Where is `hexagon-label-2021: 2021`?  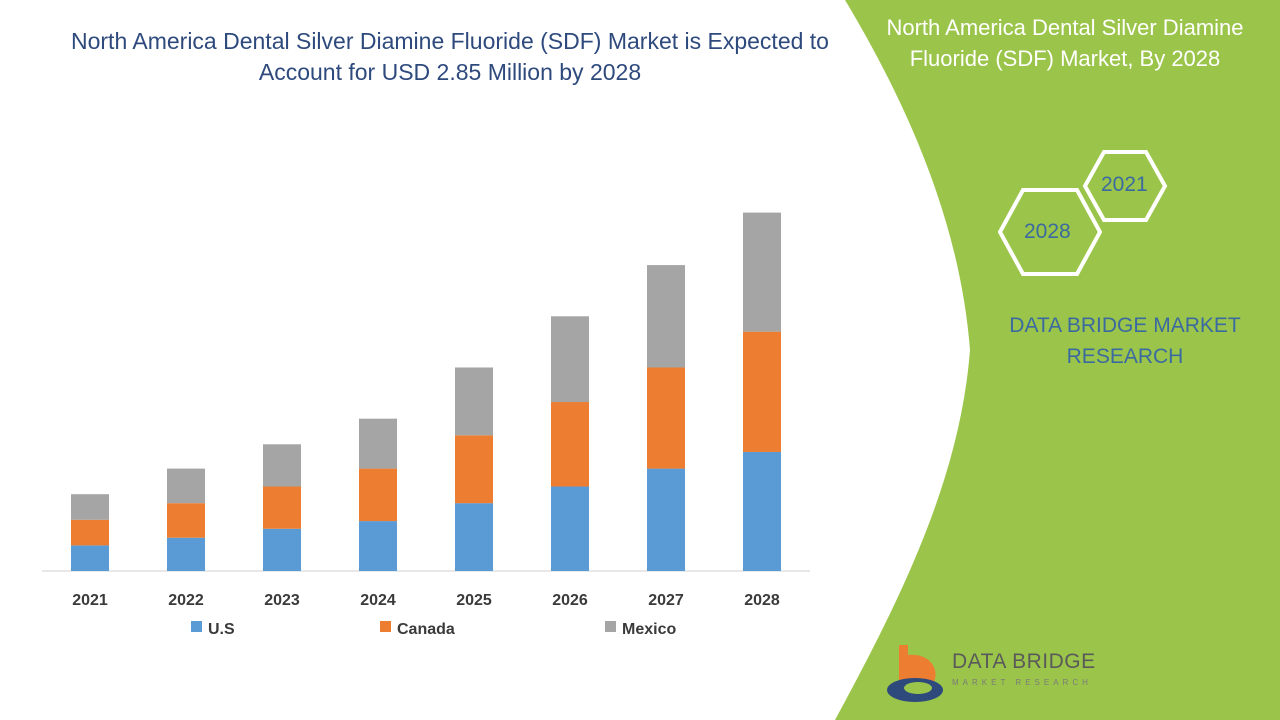
hexagon-label-2021: 2021 is located at coordinates (1124, 184).